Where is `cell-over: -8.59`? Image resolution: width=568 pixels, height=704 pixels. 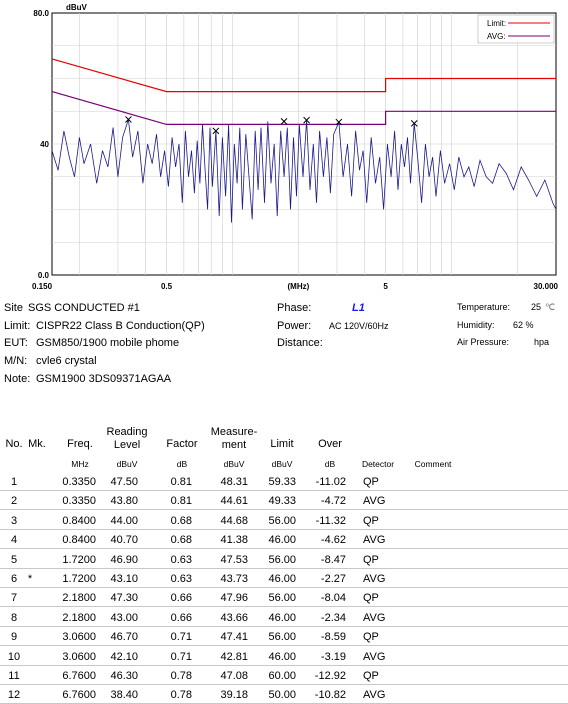
cell-over: -8.59 is located at coordinates (333, 637).